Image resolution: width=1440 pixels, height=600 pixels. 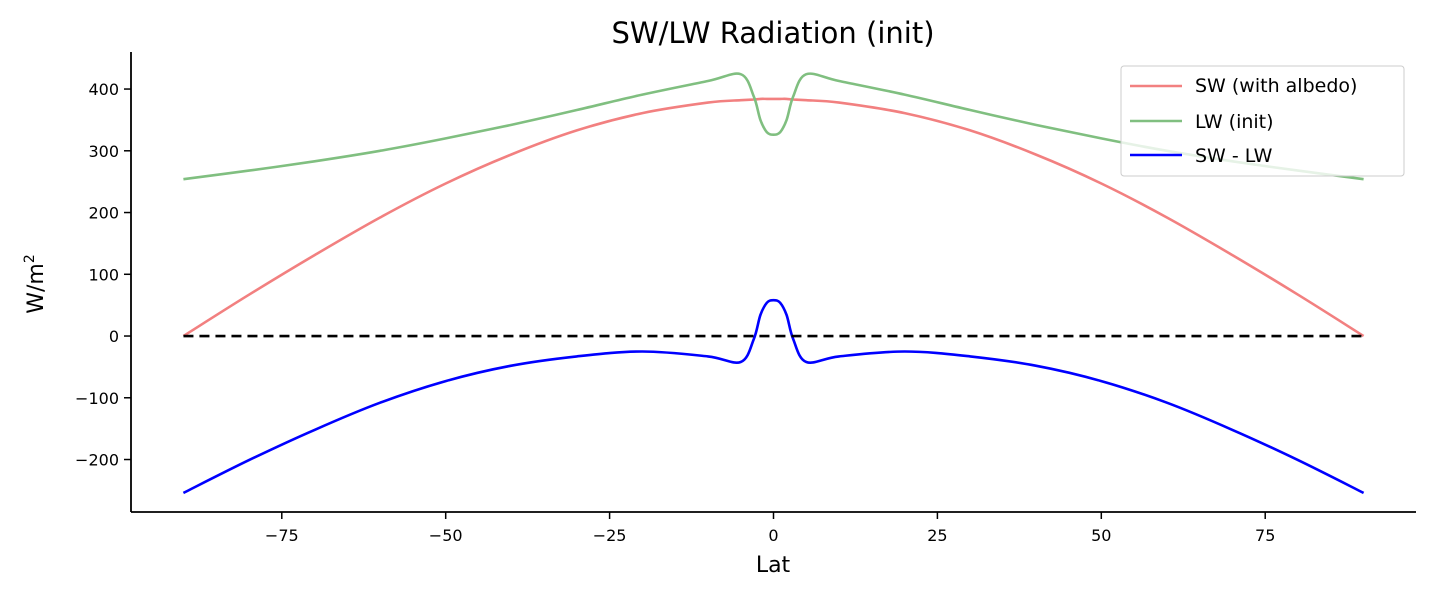 What do you see at coordinates (772, 33) in the screenshot?
I see `chart-title: SW/LW Radiation (init)` at bounding box center [772, 33].